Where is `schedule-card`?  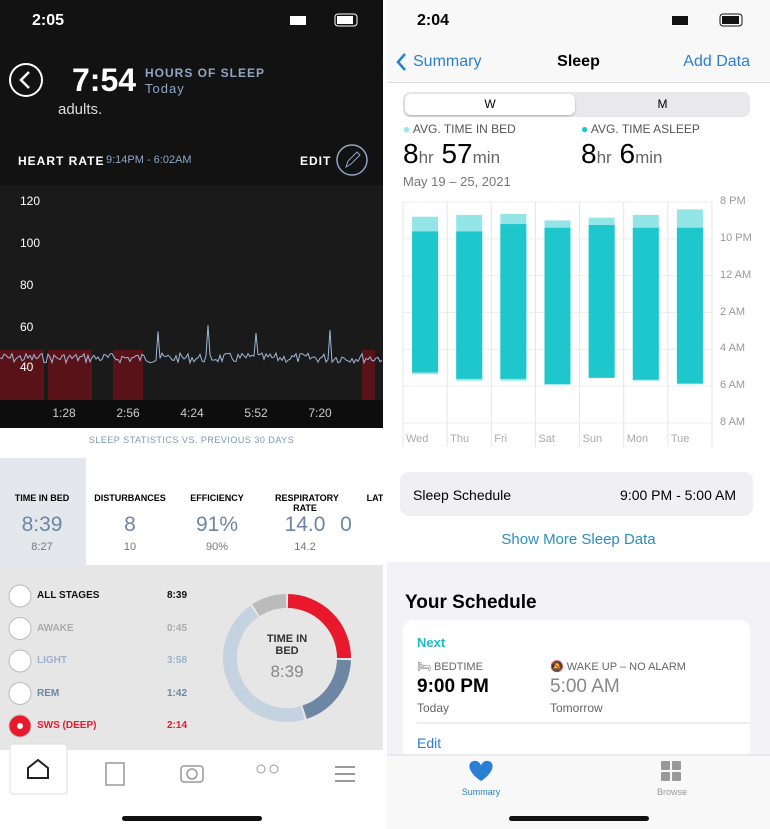
schedule-card is located at coordinates (576, 690).